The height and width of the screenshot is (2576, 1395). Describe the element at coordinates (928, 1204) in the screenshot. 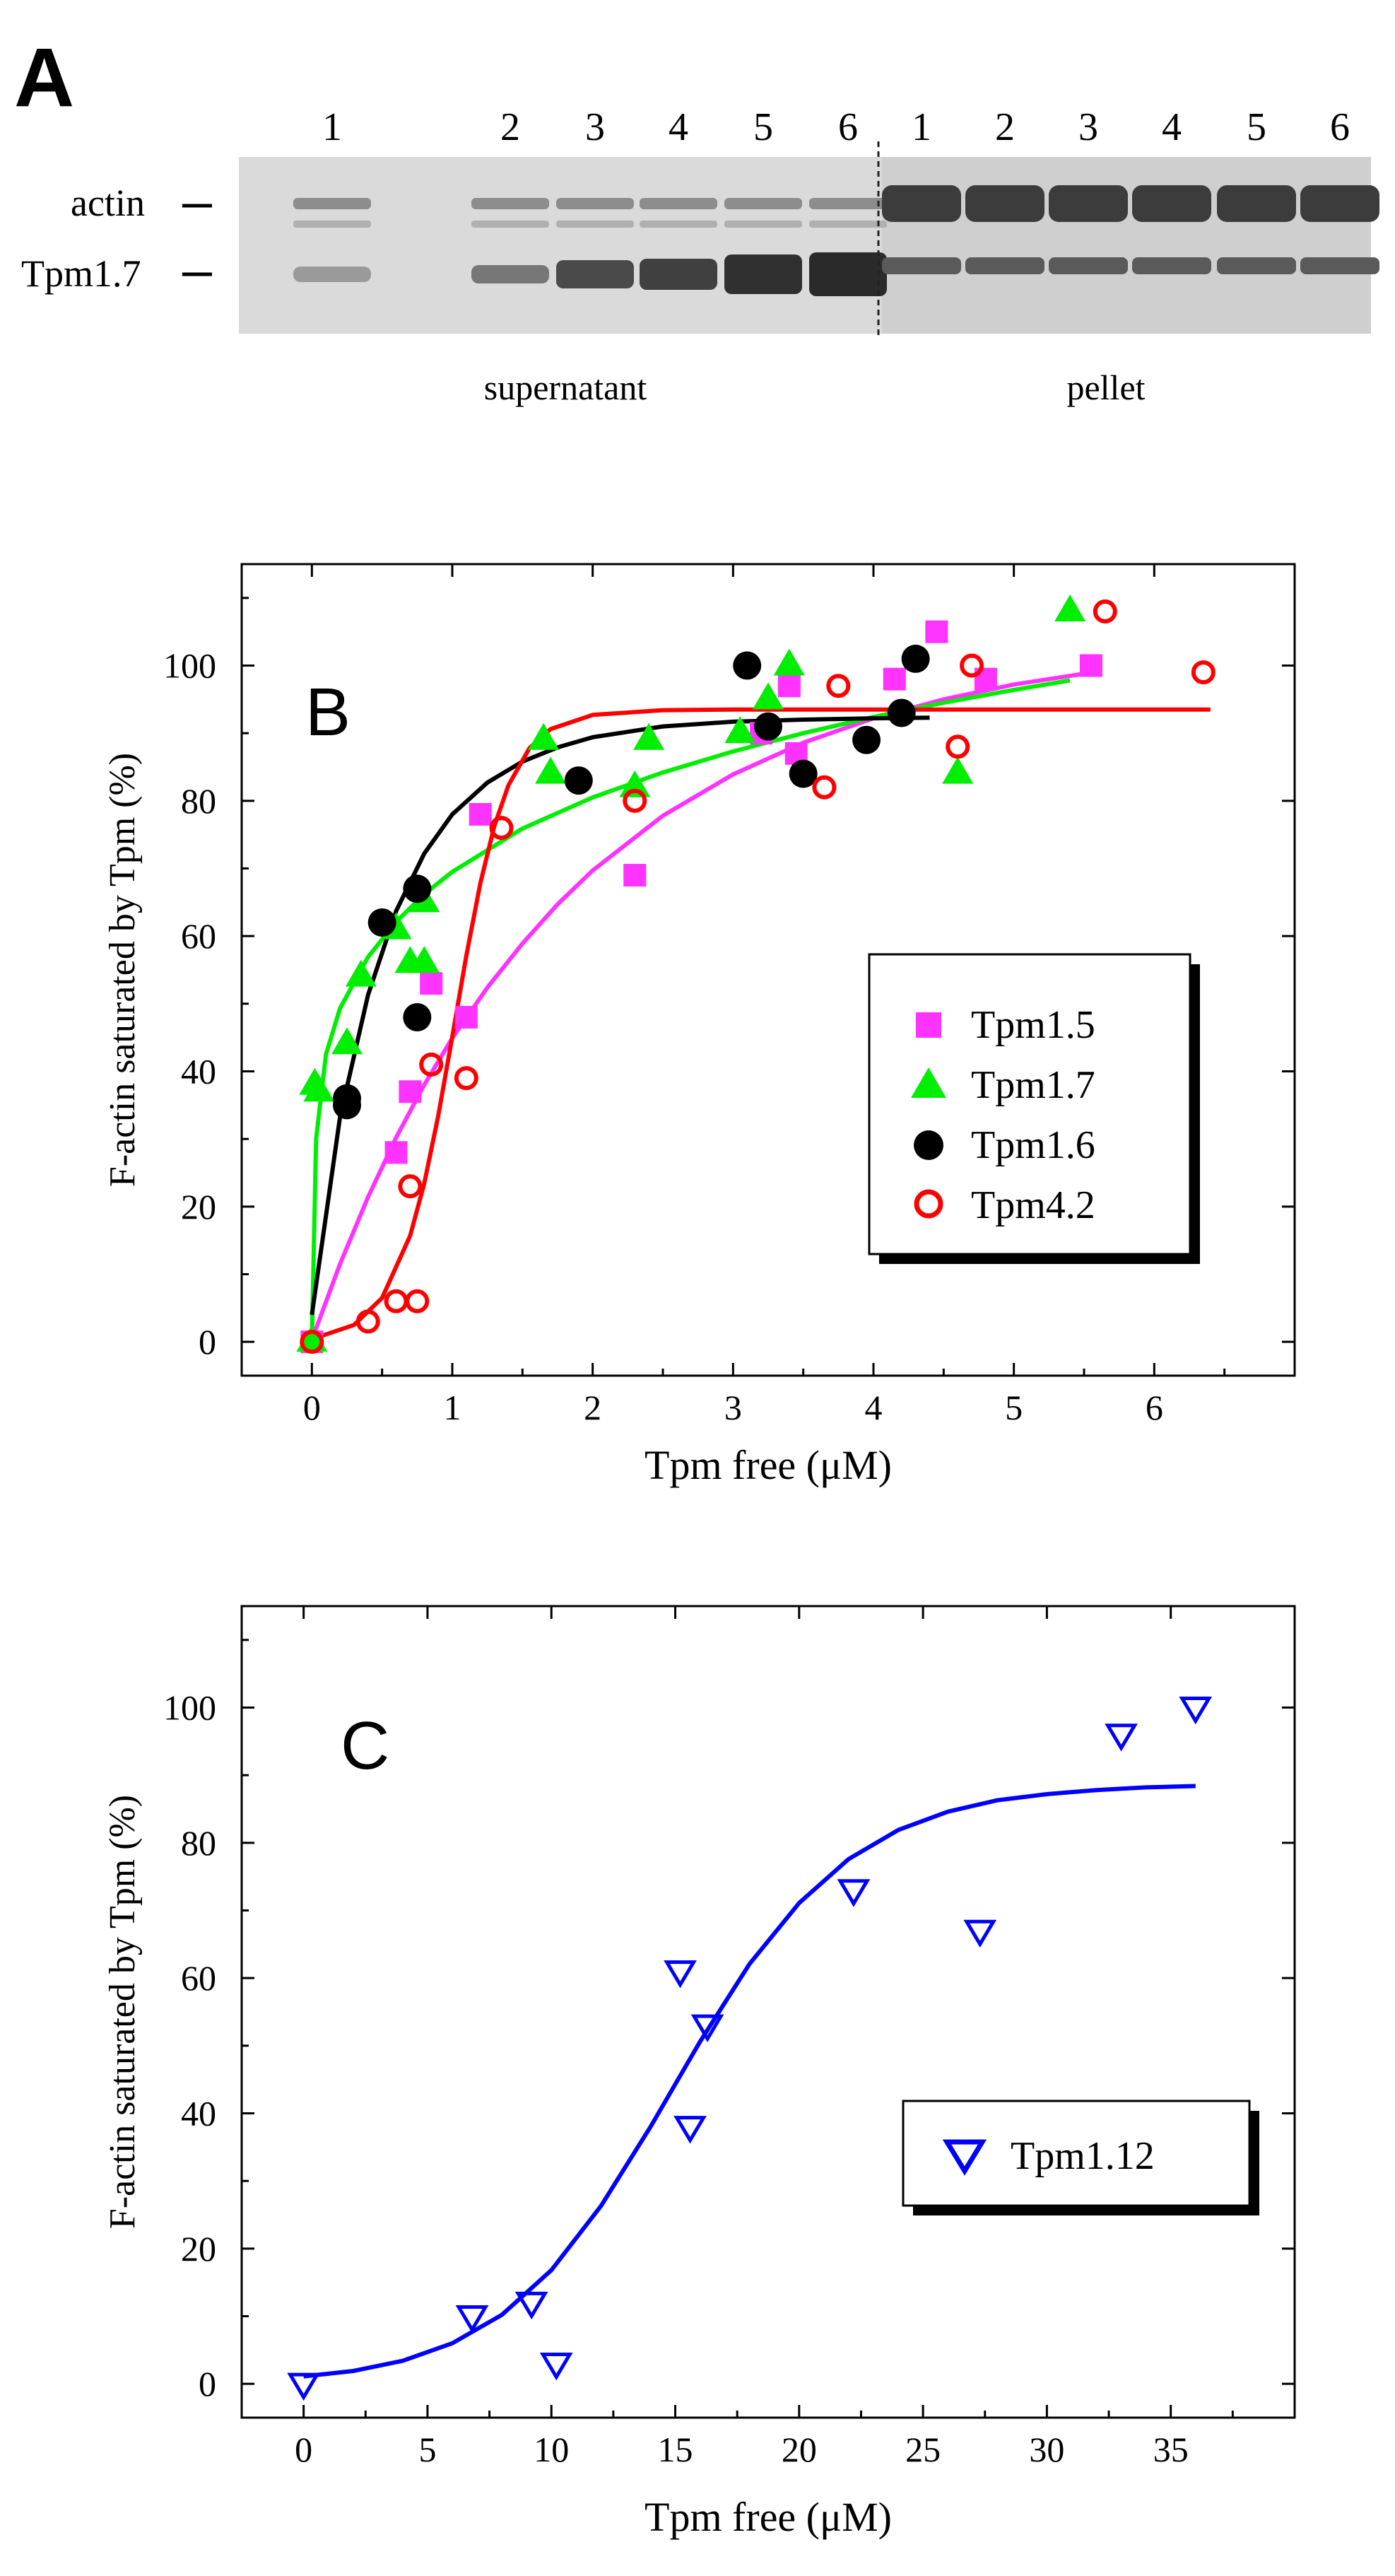

I see `legend-marker-tpm42` at that location.